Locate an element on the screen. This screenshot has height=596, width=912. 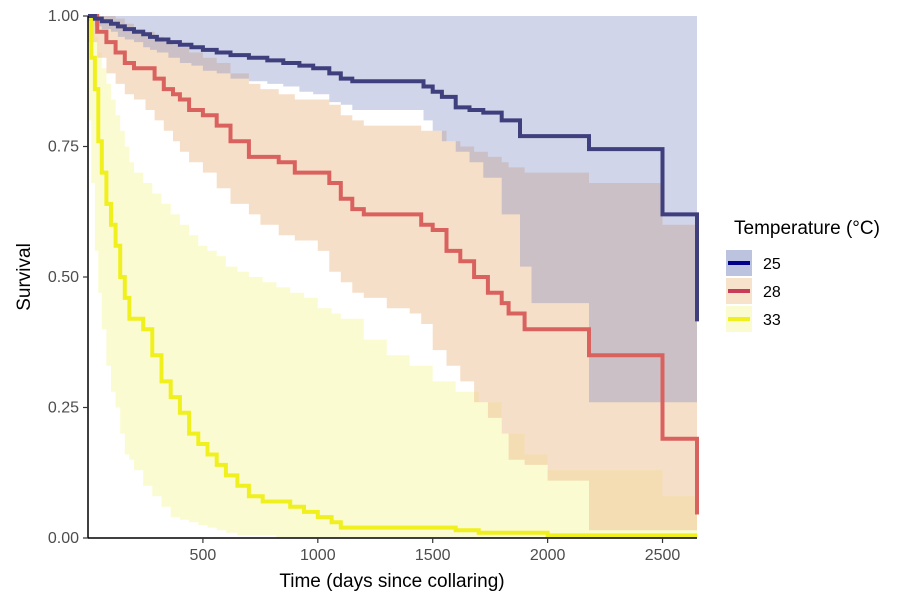
y-tick-label: 0.75 is located at coordinates (63, 147).